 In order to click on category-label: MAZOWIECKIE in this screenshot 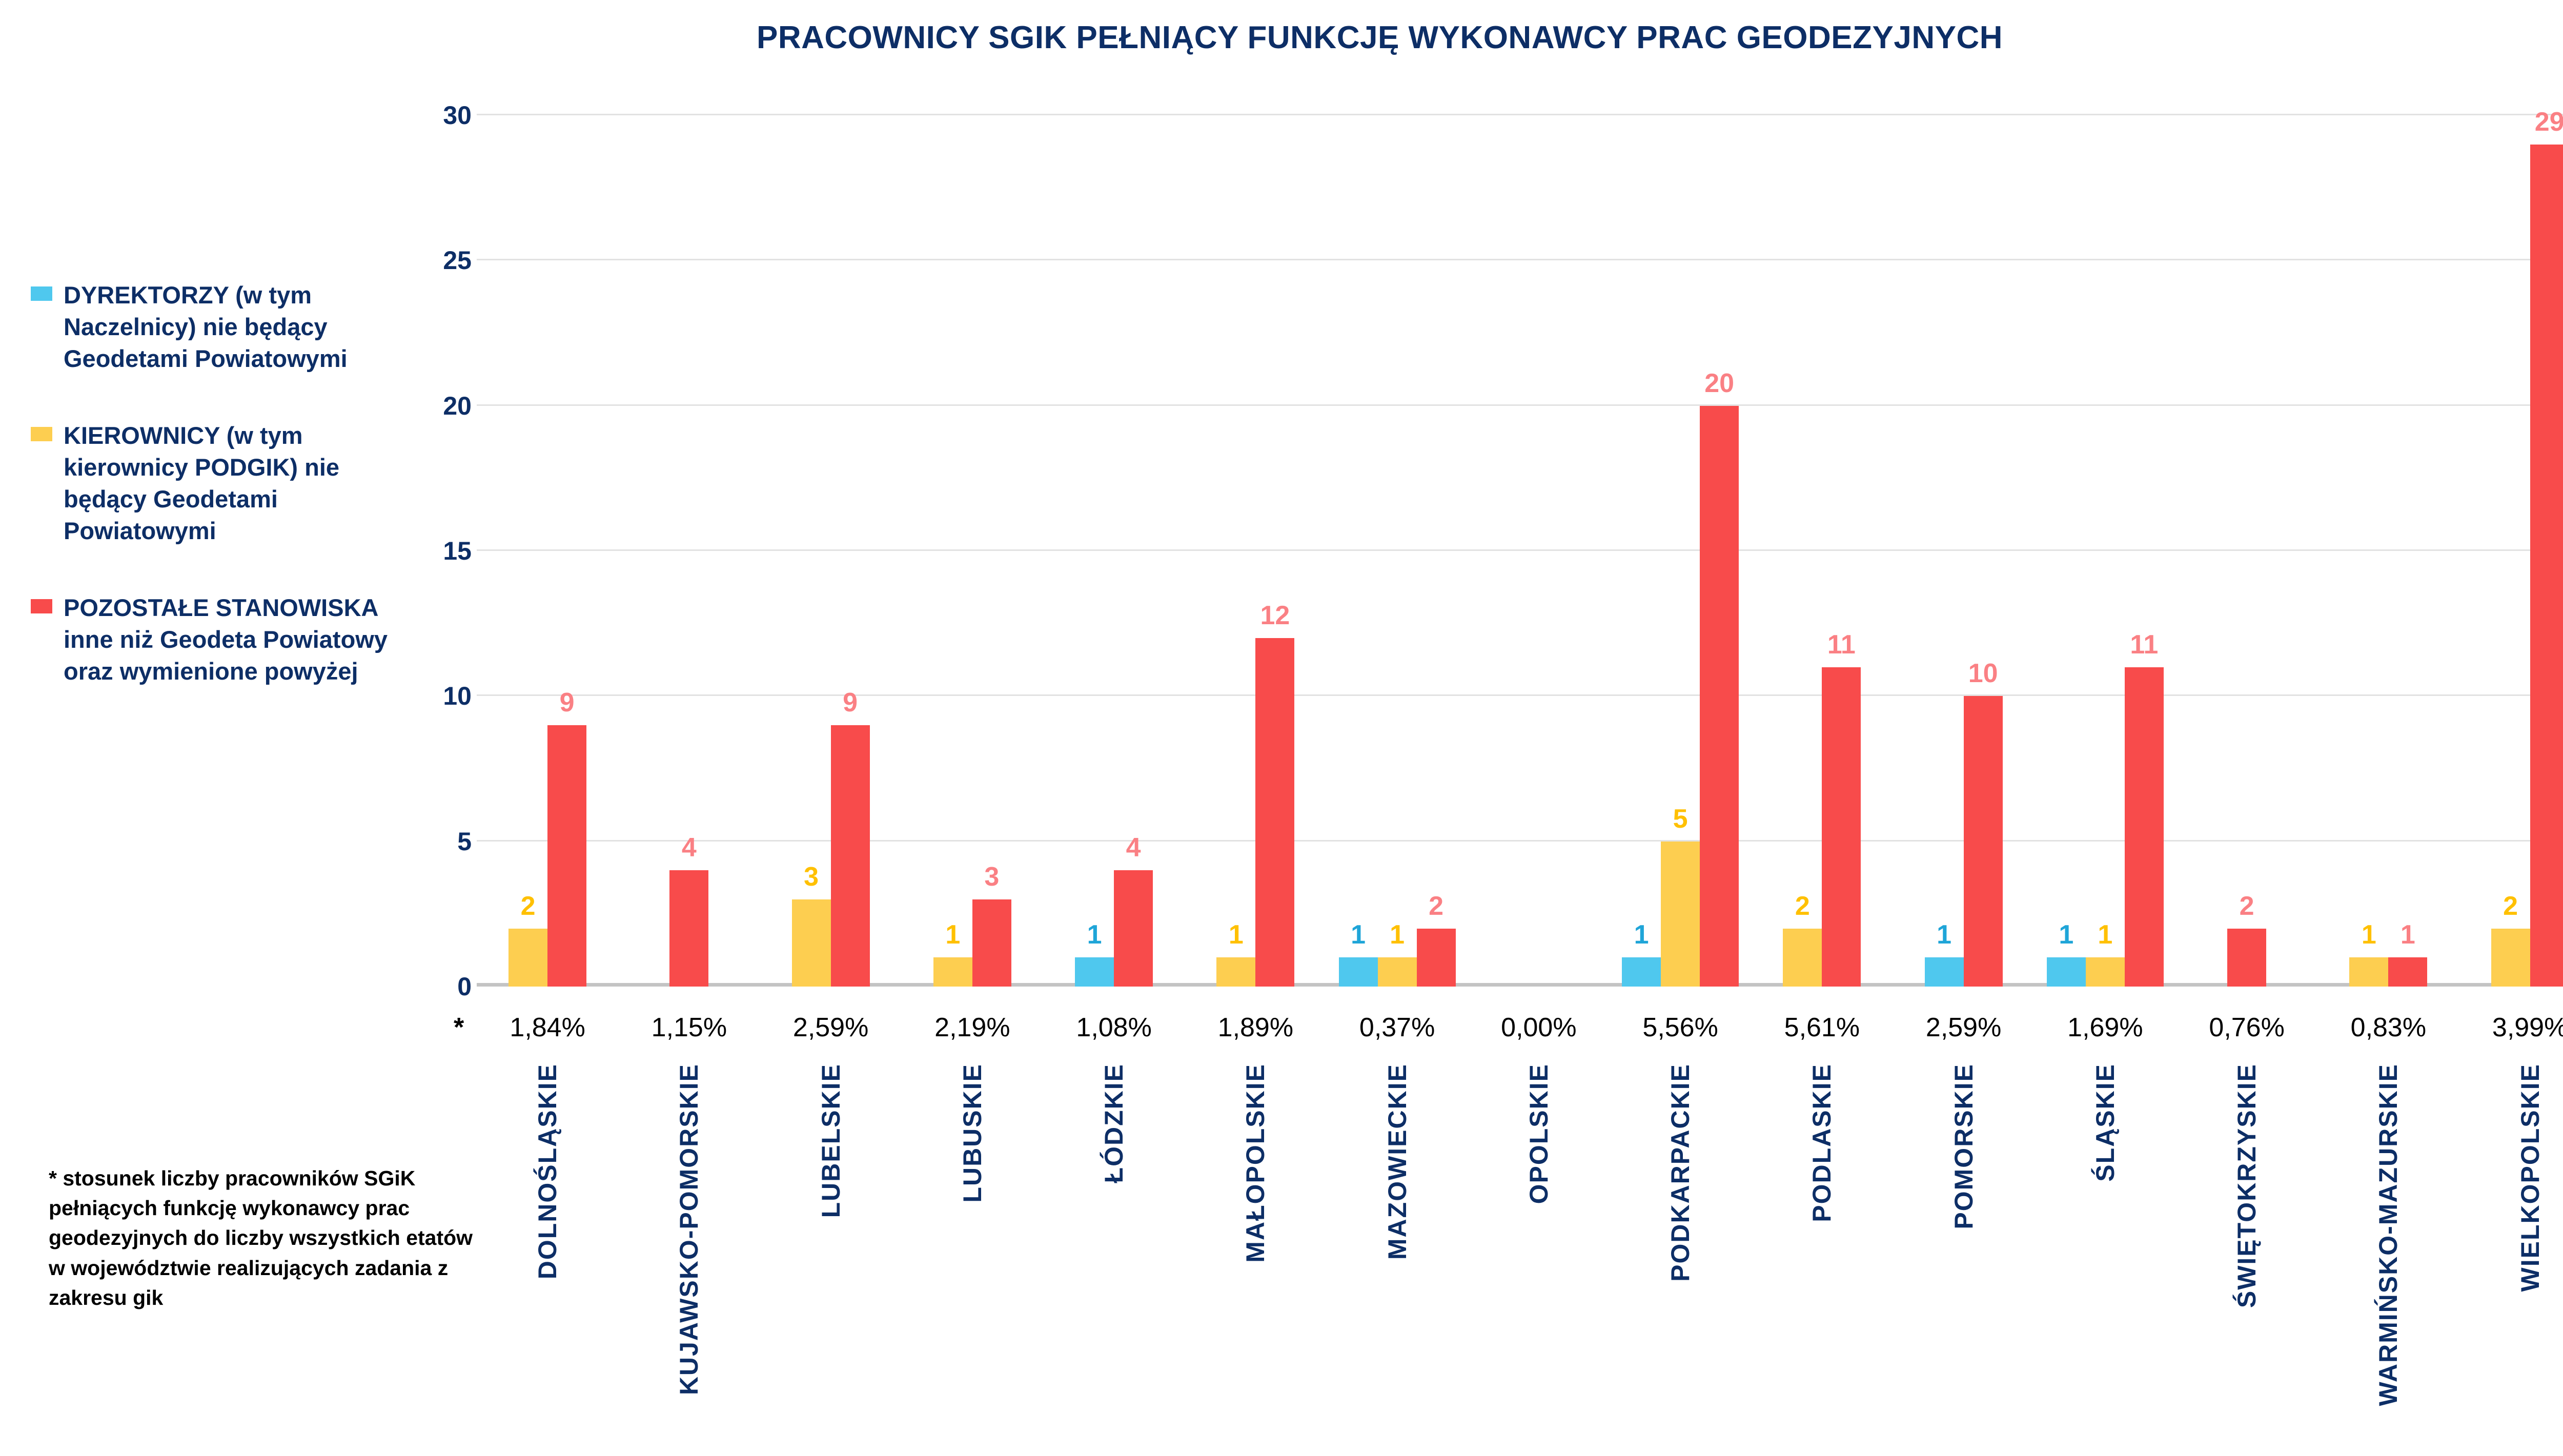, I will do `click(1397, 1253)`.